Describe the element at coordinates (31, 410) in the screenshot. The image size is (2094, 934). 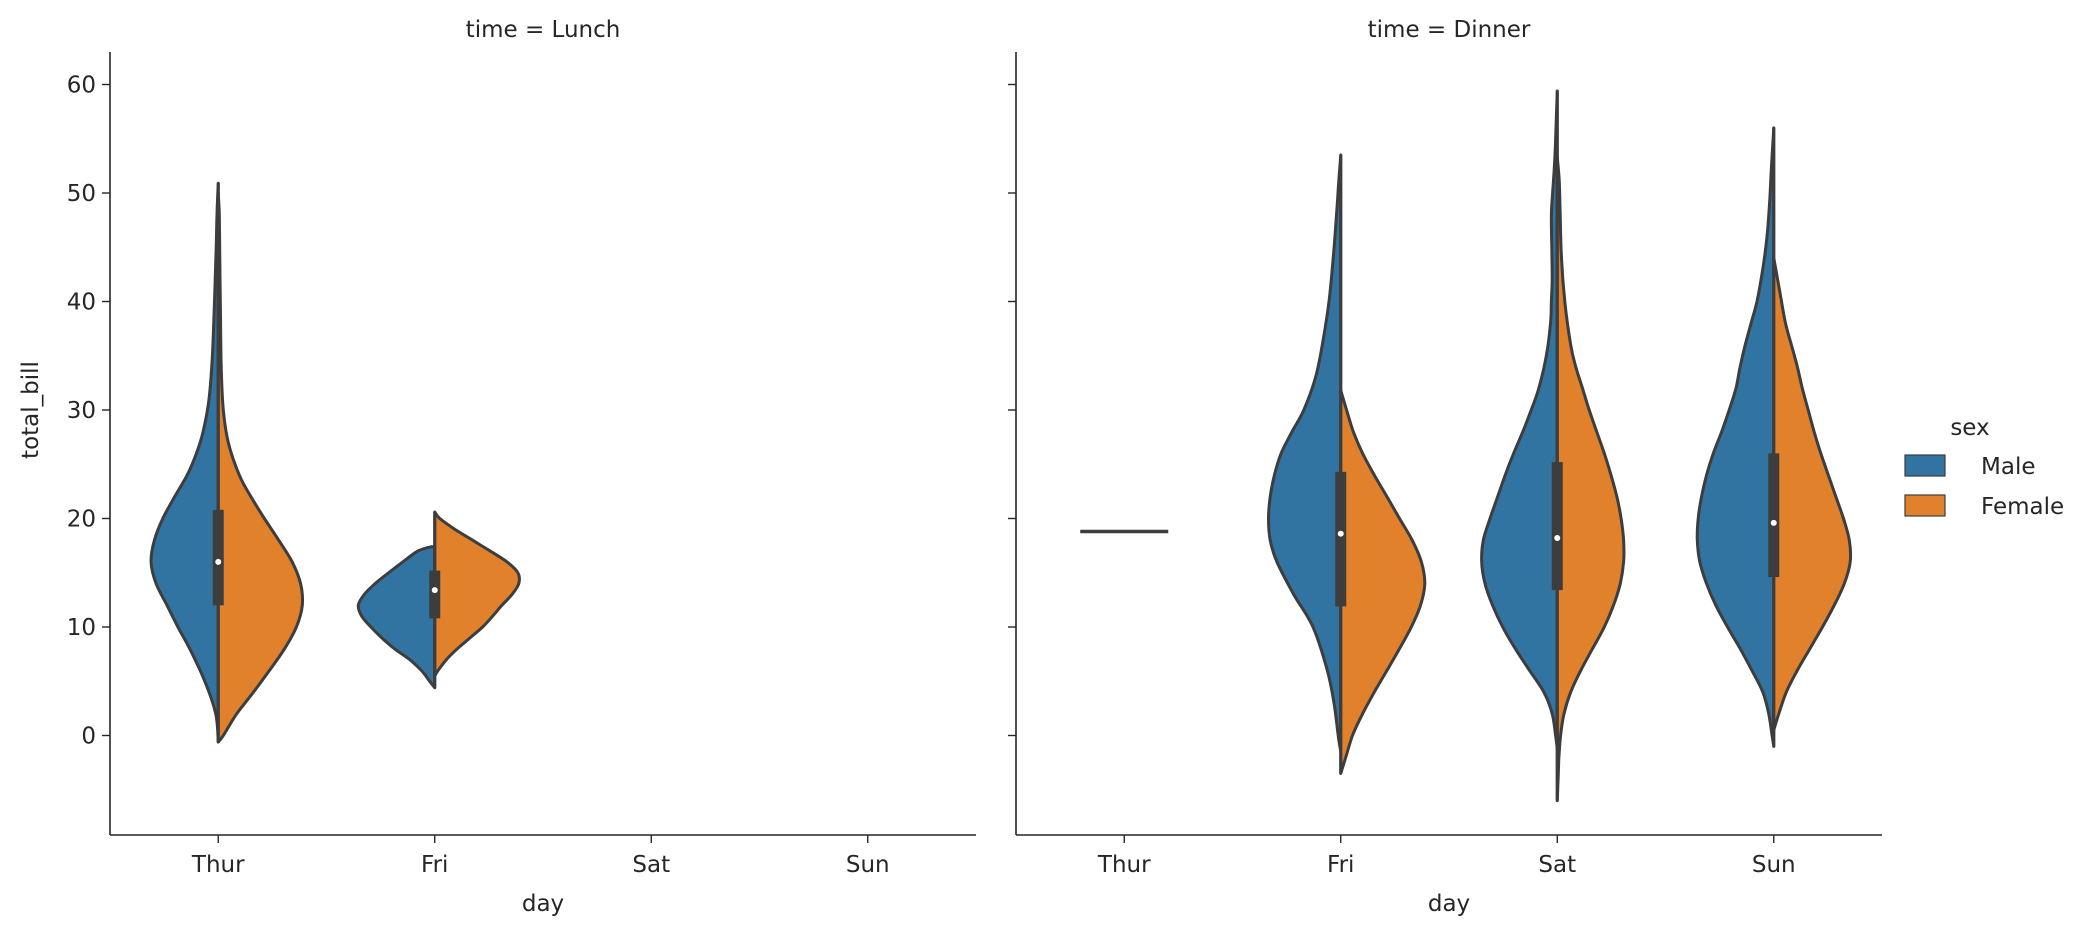
I see `y-axis-label: total_bill` at that location.